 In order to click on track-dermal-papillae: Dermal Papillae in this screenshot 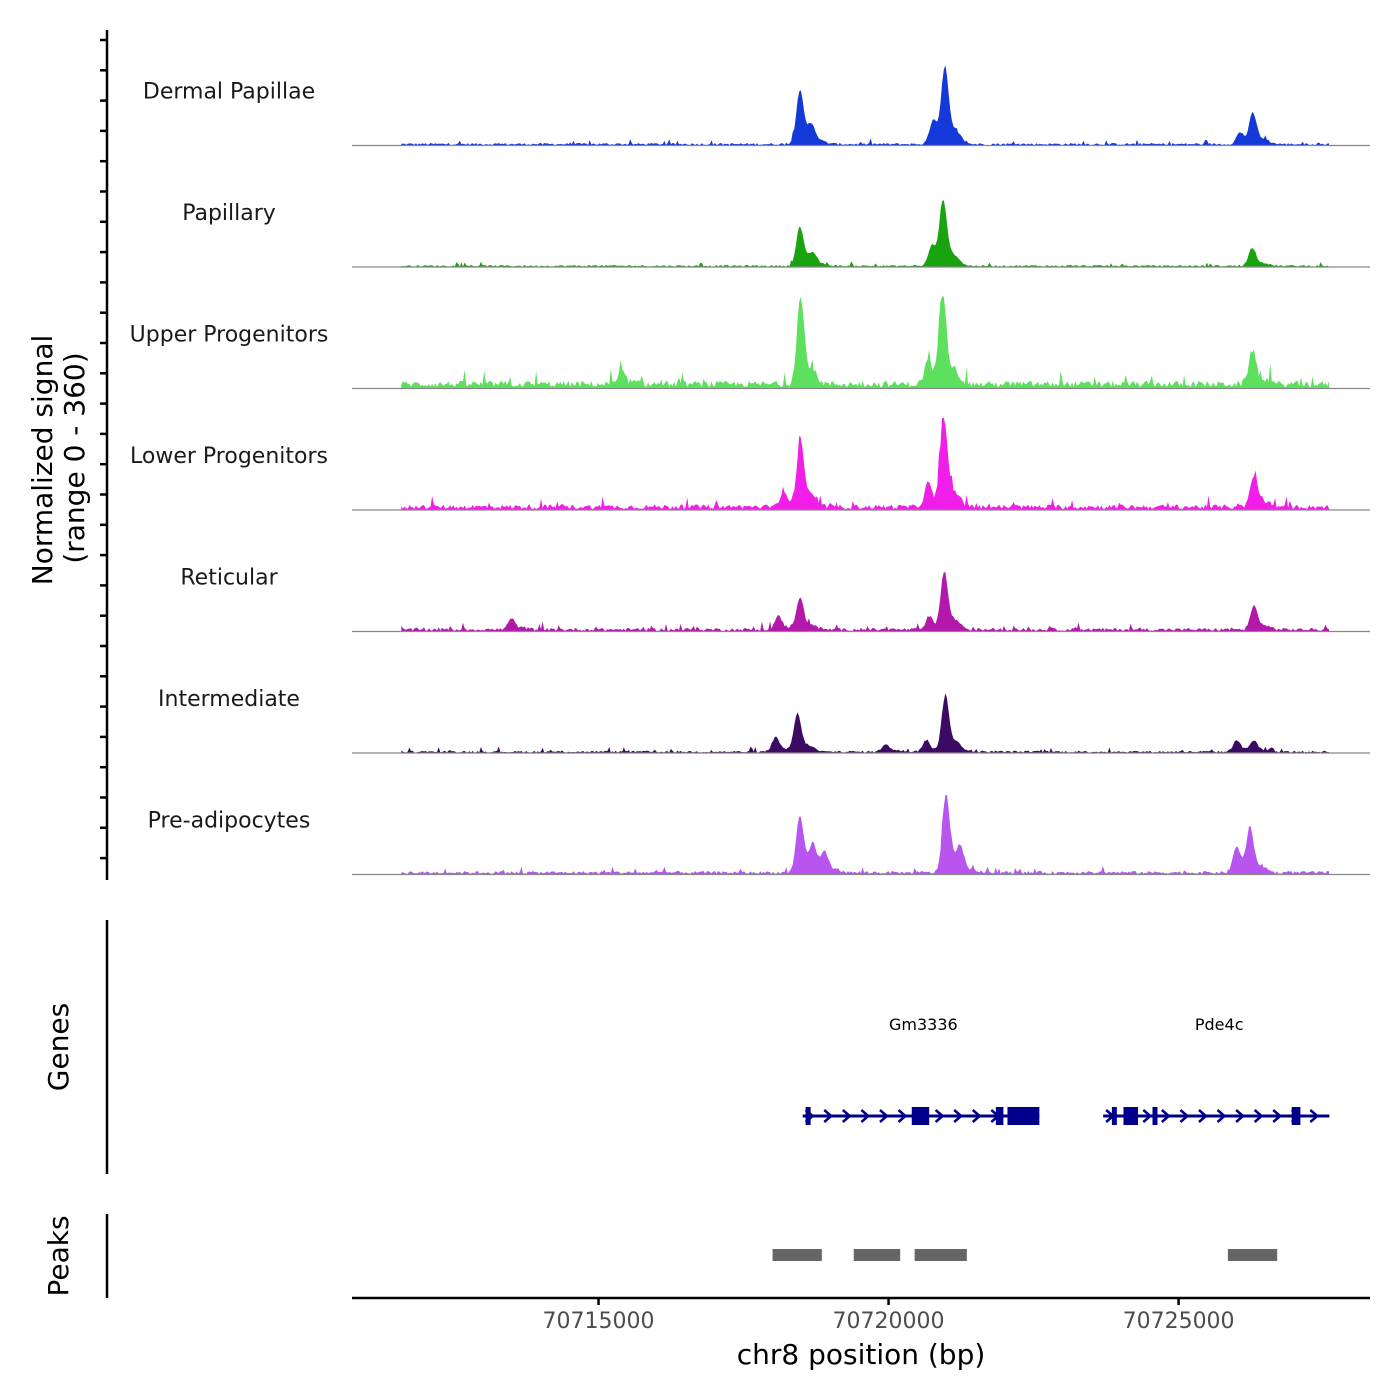, I will do `click(756, 106)`.